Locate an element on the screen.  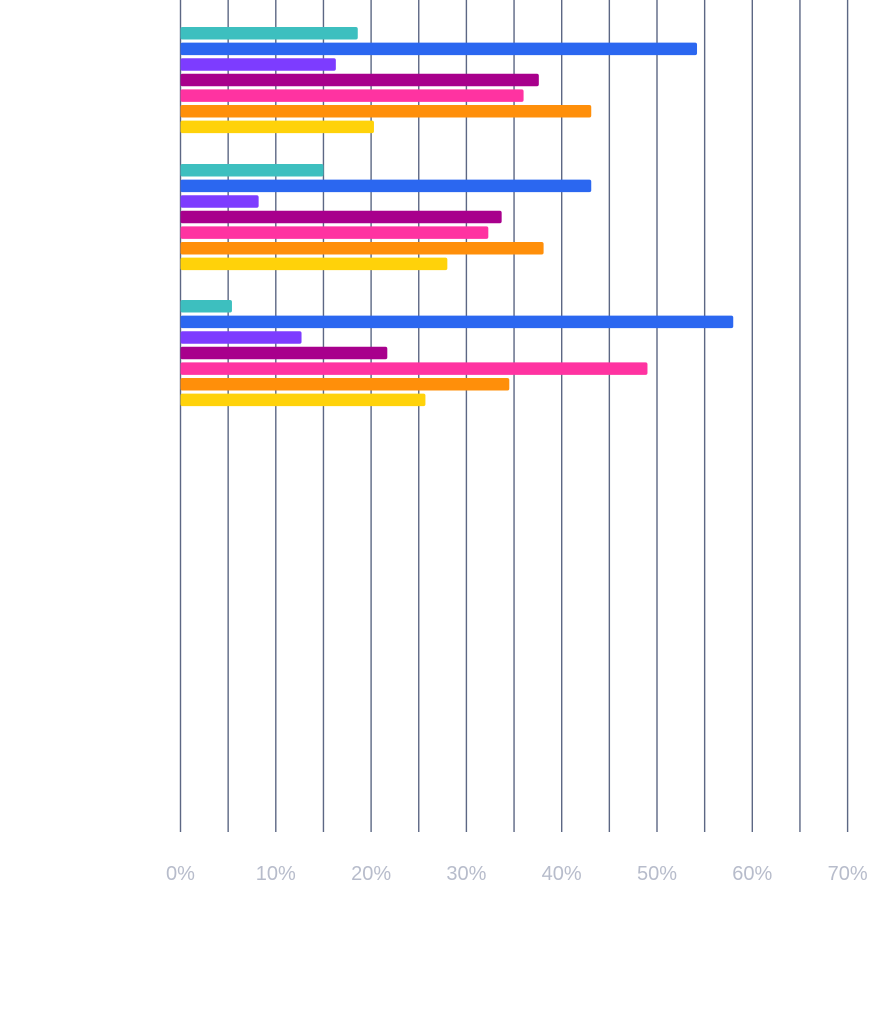
x-tick-label: 0% is located at coordinates (180, 874).